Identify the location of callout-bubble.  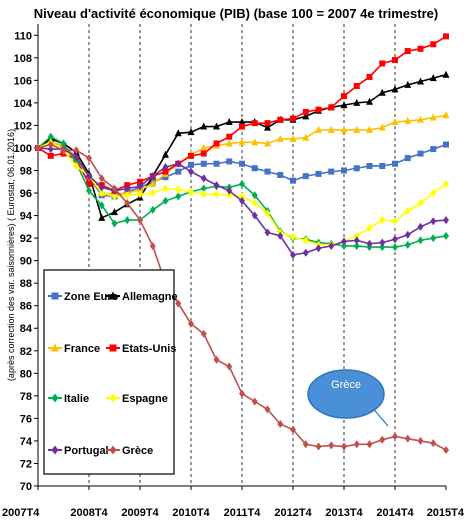
(346, 394).